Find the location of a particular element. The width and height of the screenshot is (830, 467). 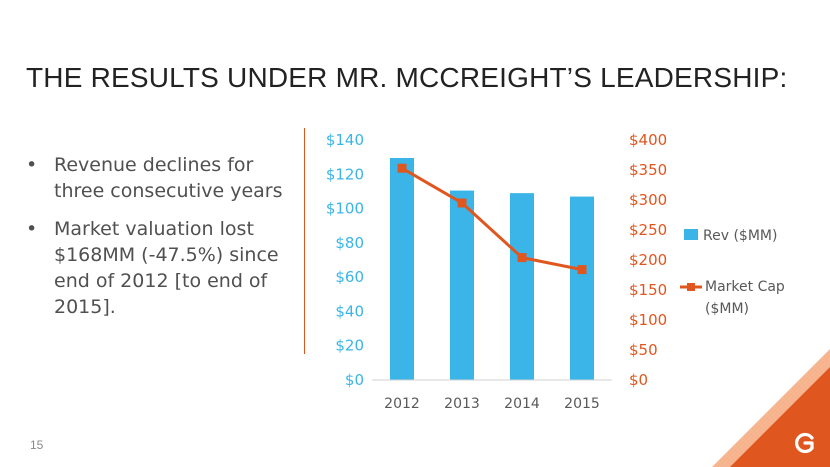

left-axis-tick-label: $40 is located at coordinates (349, 311).